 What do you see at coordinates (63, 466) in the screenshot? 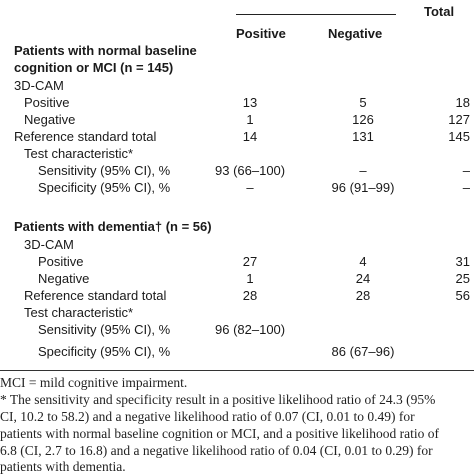
I see `footnote-line: patients with dementia.` at bounding box center [63, 466].